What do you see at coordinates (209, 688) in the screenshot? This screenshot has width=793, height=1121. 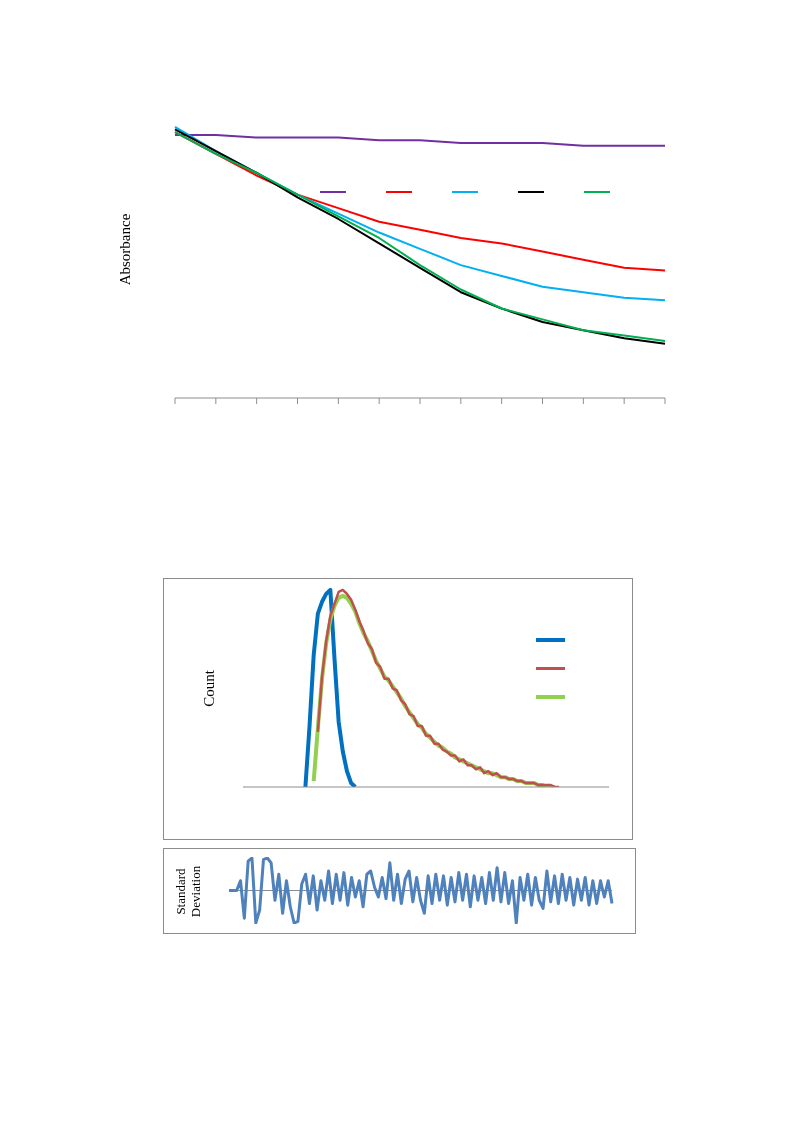 I see `y-axis-title: Count` at bounding box center [209, 688].